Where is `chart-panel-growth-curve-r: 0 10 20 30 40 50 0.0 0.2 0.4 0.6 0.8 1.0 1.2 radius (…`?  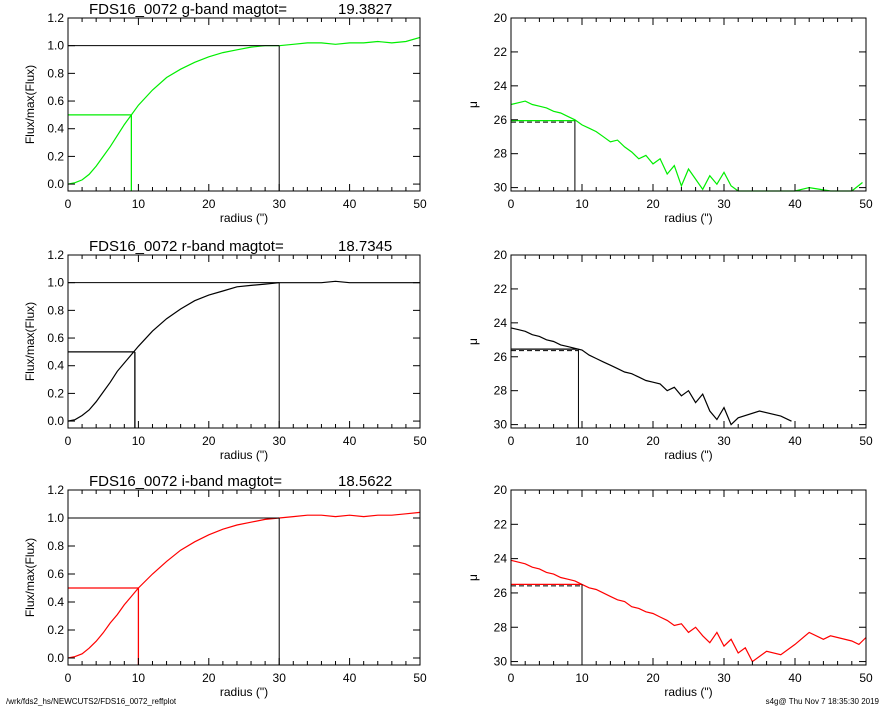
chart-panel-growth-curve-r: 0 10 20 30 40 50 0.0 0.2 0.4 0.6 0.8 1.0 1.2 radius (… is located at coordinates (225, 350).